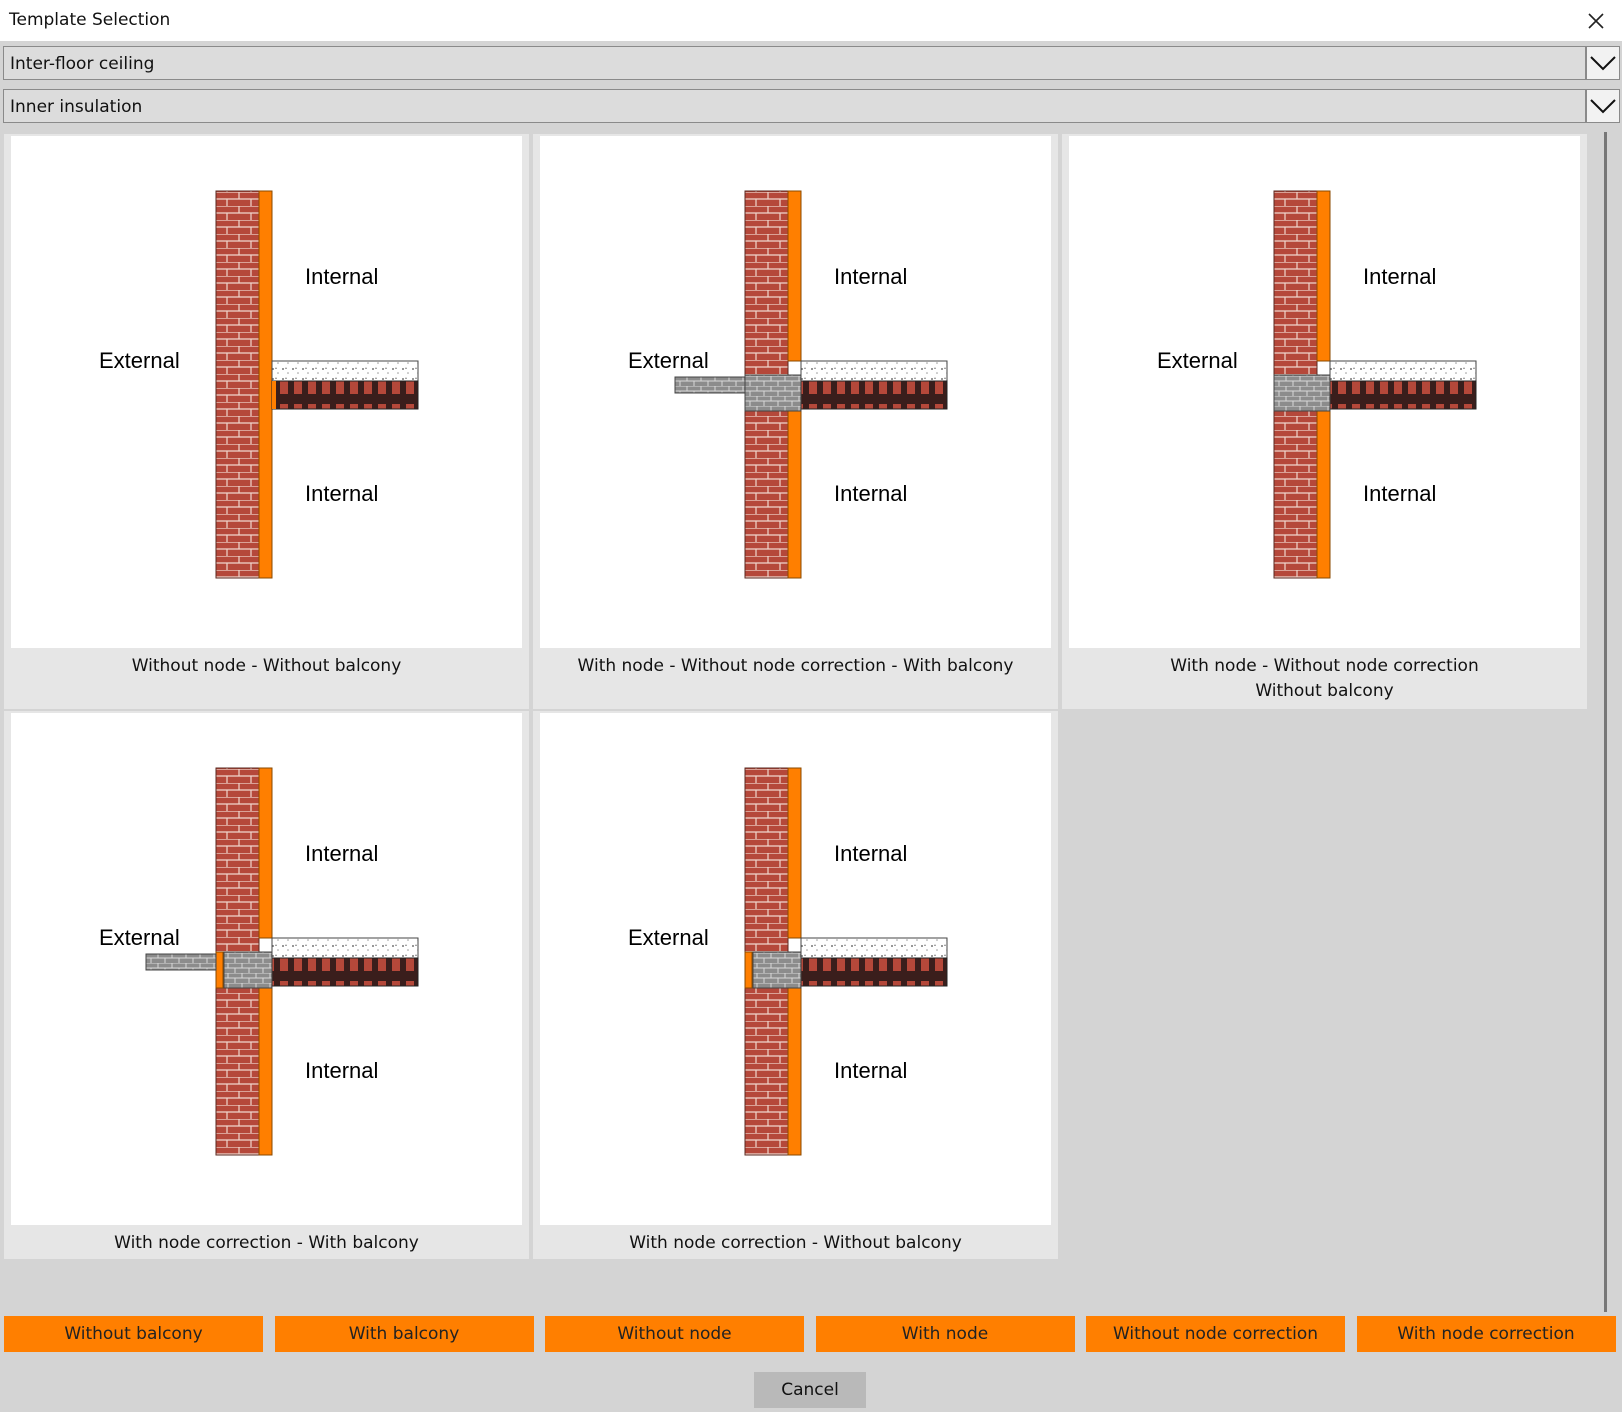  I want to click on filter-button-without-balcony: Without balcony, so click(133, 1334).